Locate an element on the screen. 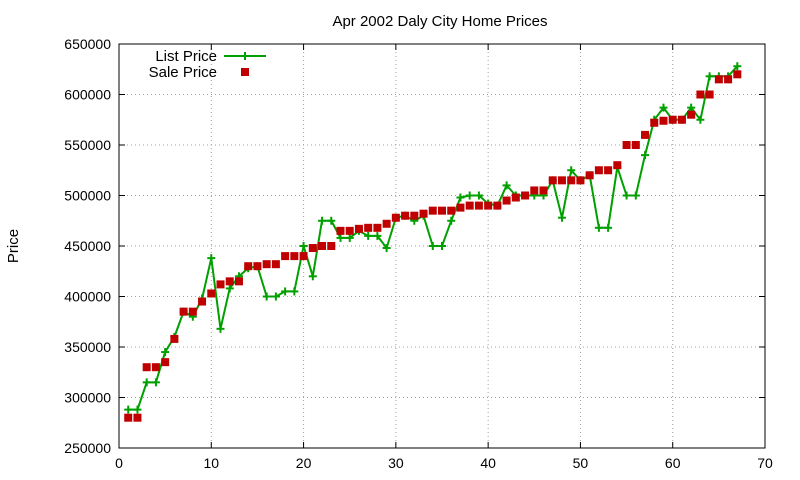 The width and height of the screenshot is (800, 480). y-axis-label: Price is located at coordinates (13, 246).